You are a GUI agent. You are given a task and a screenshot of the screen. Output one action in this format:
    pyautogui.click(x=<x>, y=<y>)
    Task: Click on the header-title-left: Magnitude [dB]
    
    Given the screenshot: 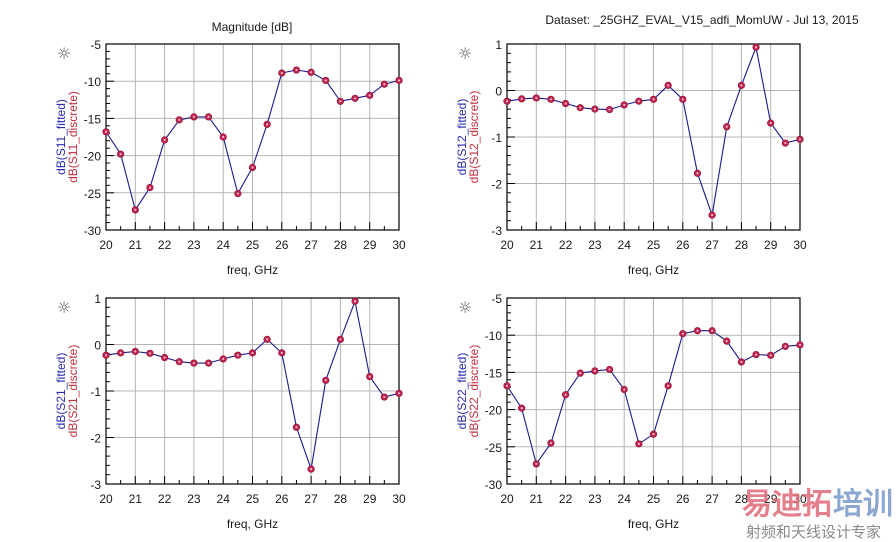 What is the action you would take?
    pyautogui.click(x=252, y=27)
    